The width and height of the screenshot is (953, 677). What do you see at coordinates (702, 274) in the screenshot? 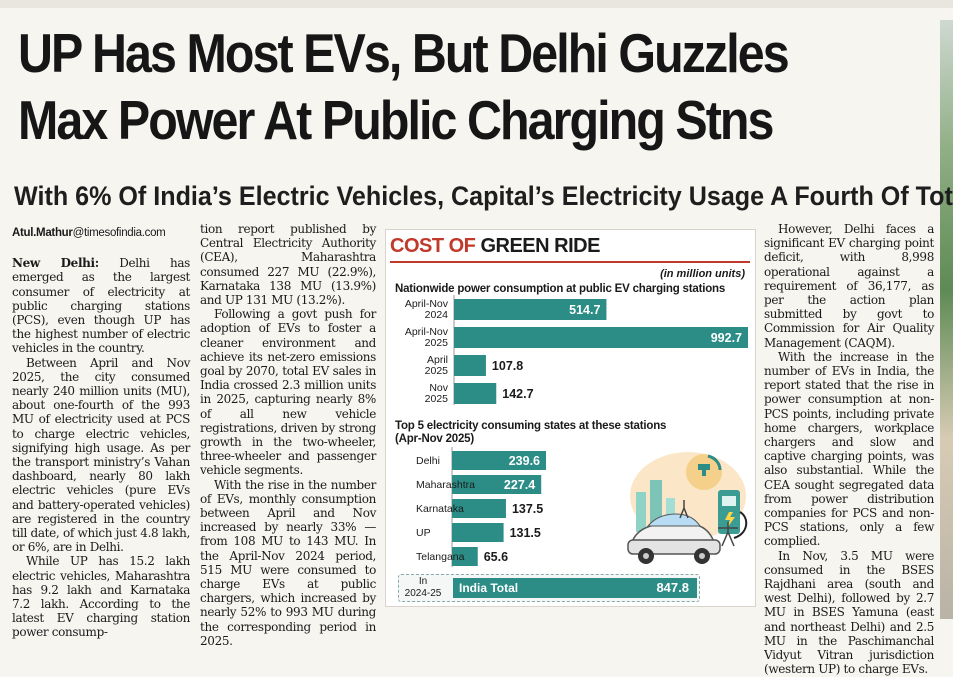
I see `units-note: (in million units)` at bounding box center [702, 274].